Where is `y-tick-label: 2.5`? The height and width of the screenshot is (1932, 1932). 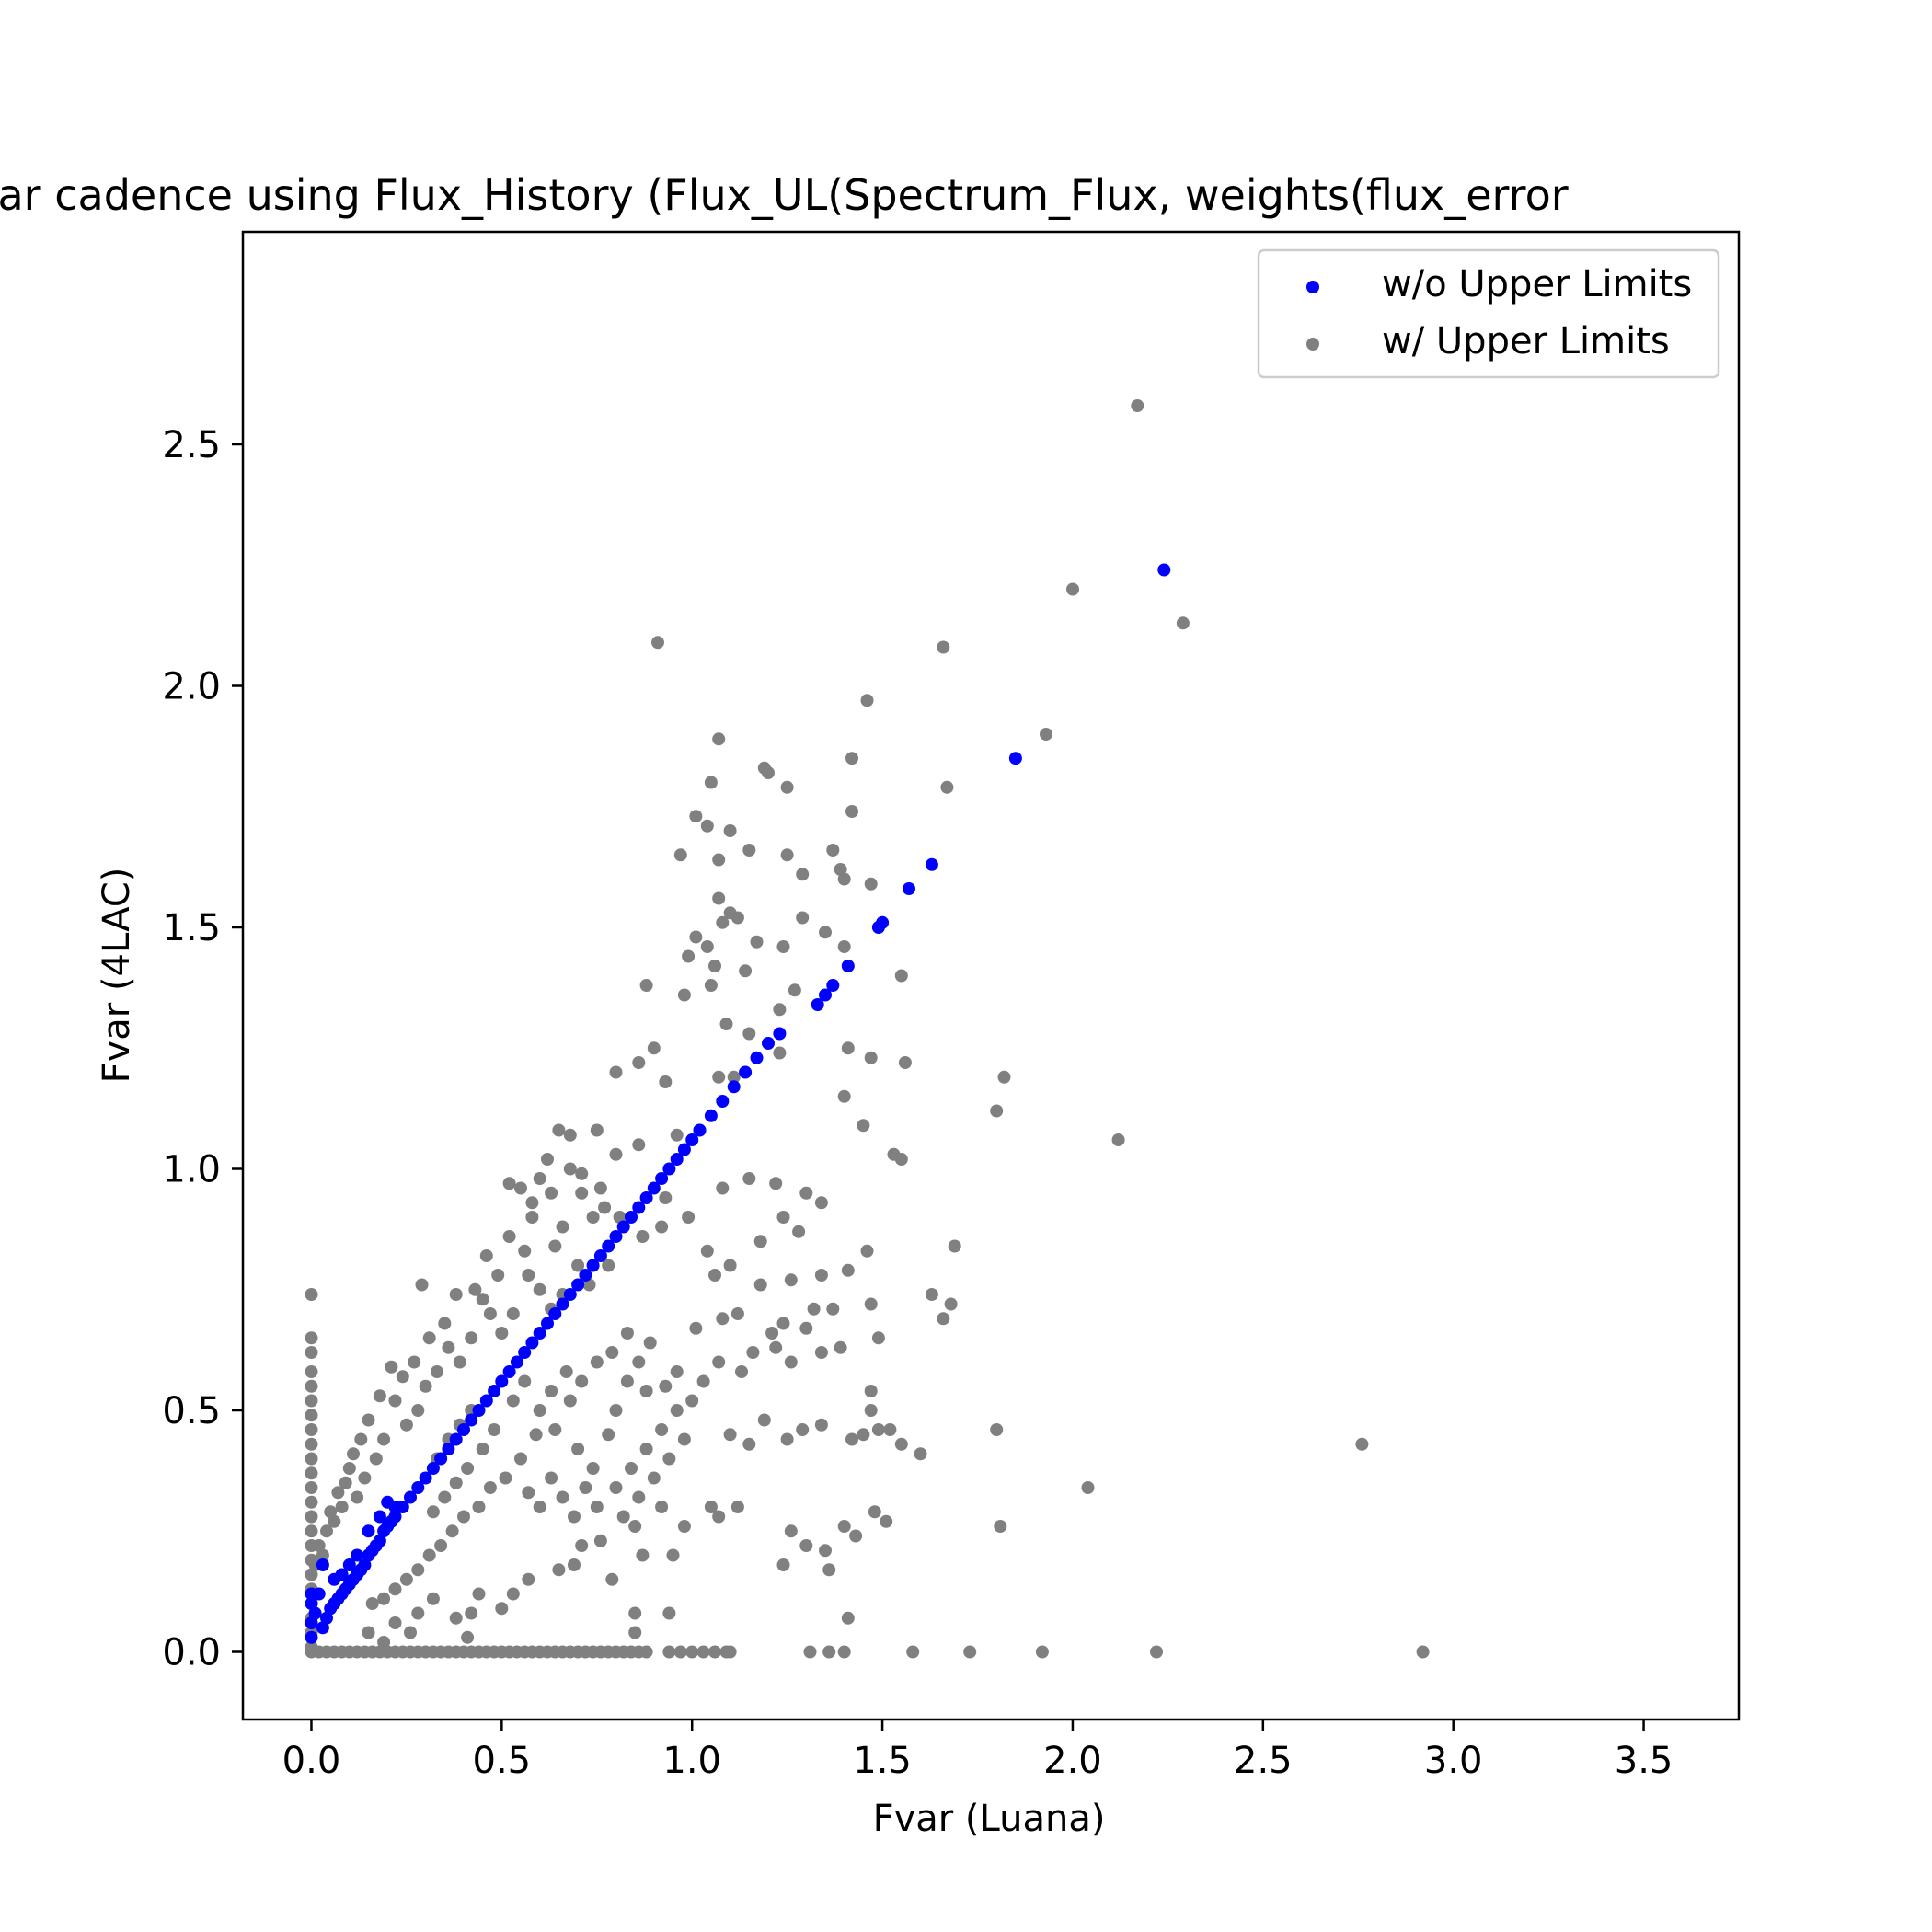 y-tick-label: 2.5 is located at coordinates (191, 445).